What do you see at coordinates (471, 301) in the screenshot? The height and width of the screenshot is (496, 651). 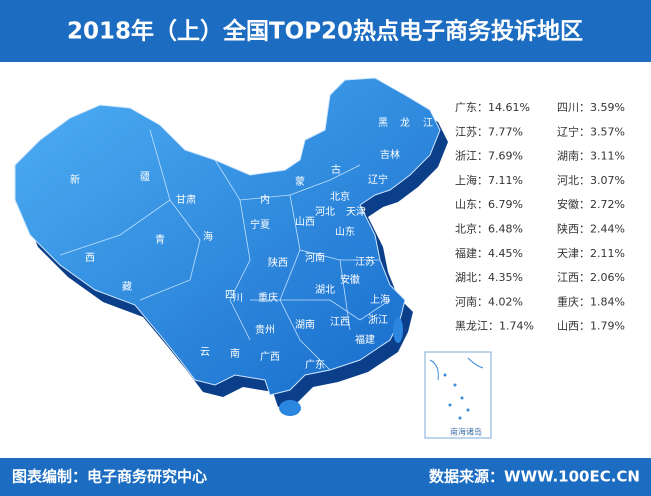 I see `province-name: 河南：` at bounding box center [471, 301].